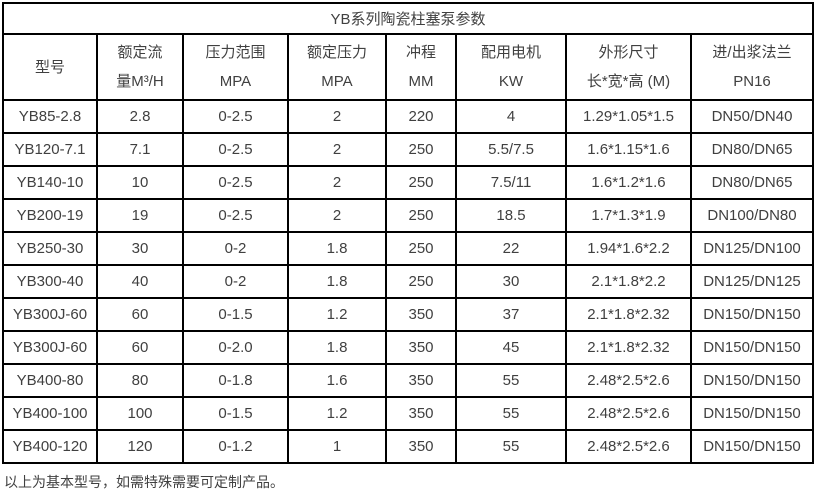 The width and height of the screenshot is (814, 494). Describe the element at coordinates (144, 482) in the screenshot. I see `footer-note: 以上为基本型号，如需特殊需要可定制产品。` at that location.